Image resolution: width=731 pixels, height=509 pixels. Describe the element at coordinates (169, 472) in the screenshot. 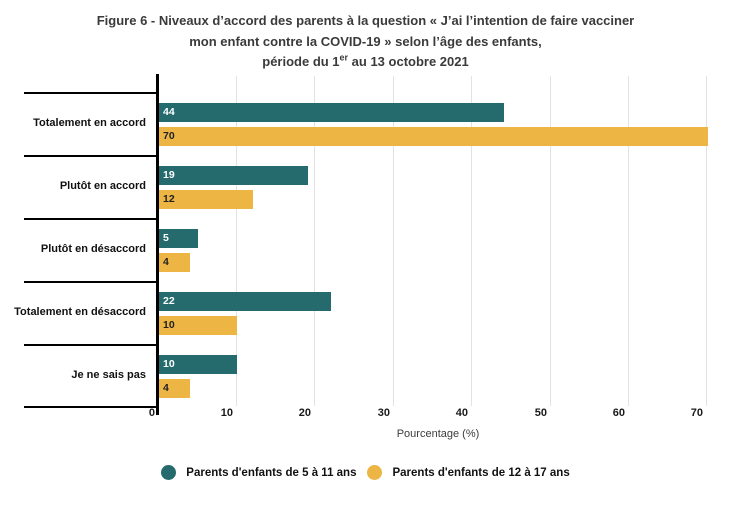

I see `legend-swatch-teal-icon` at that location.